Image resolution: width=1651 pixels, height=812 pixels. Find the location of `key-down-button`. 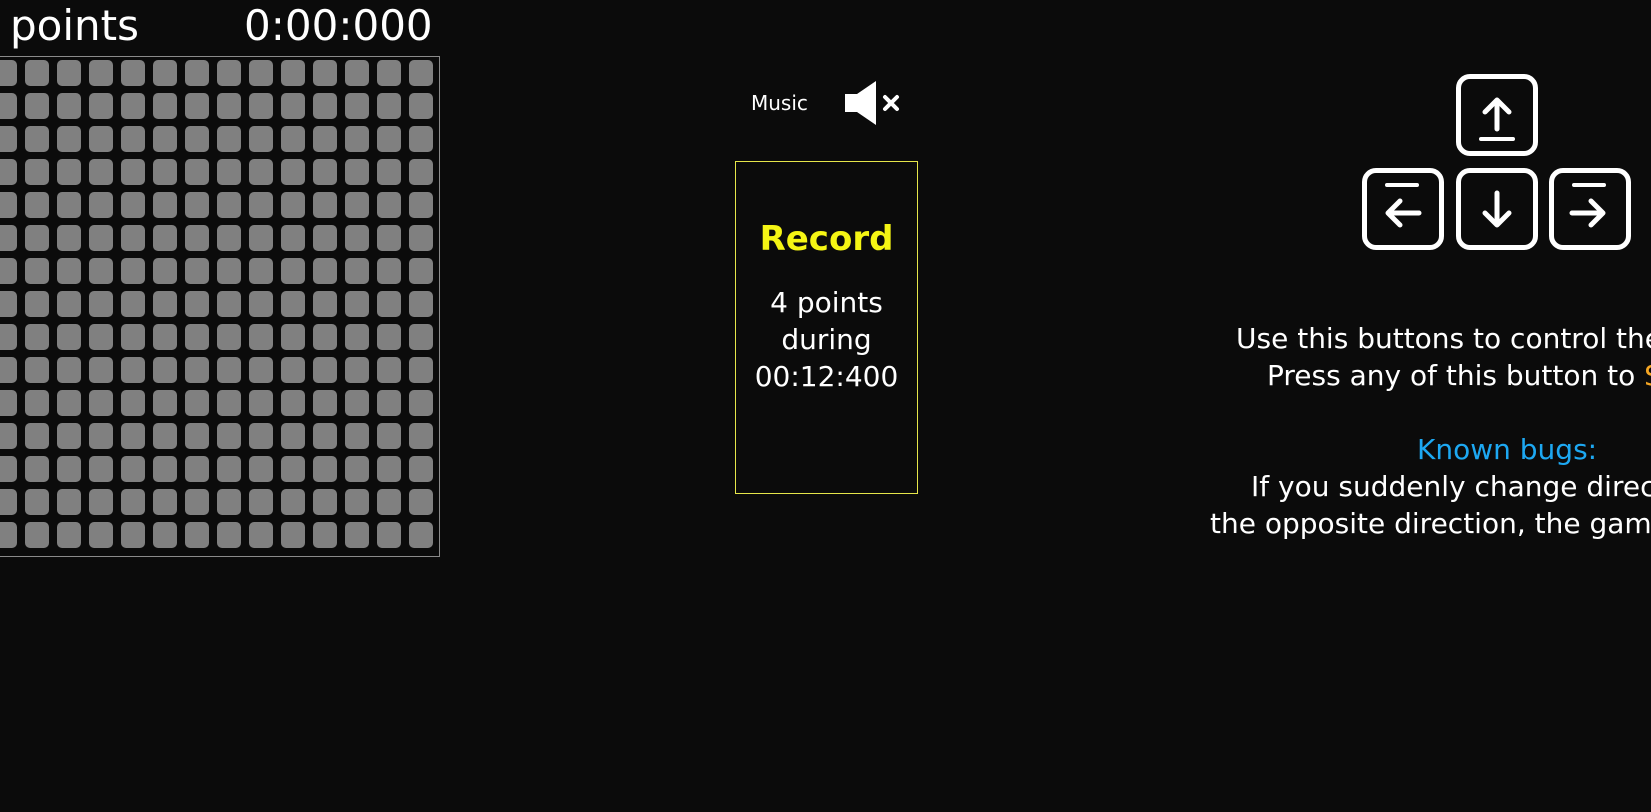

key-down-button is located at coordinates (1497, 209).